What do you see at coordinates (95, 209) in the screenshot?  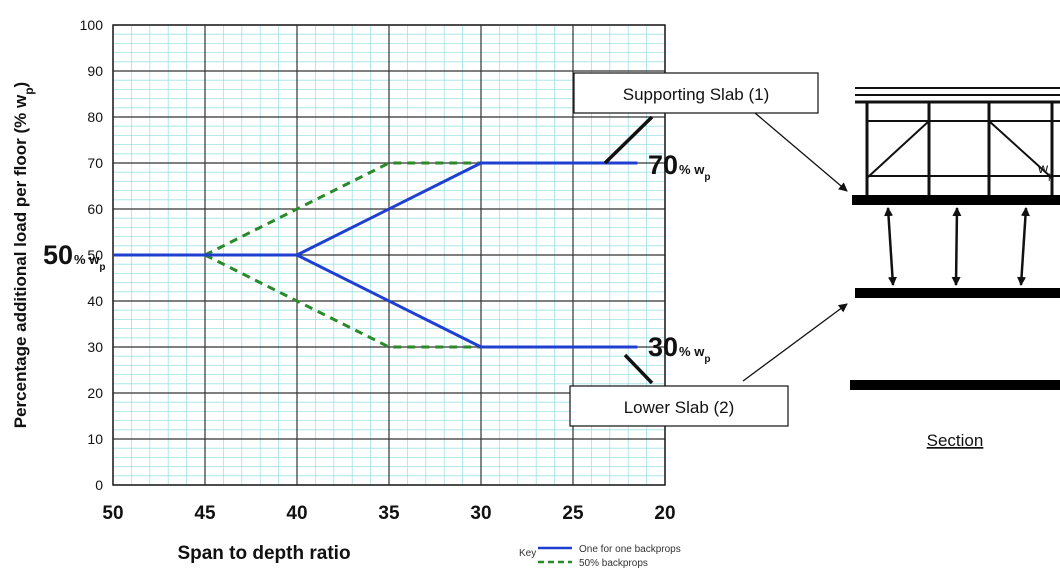 I see `y-tick-label: 60` at bounding box center [95, 209].